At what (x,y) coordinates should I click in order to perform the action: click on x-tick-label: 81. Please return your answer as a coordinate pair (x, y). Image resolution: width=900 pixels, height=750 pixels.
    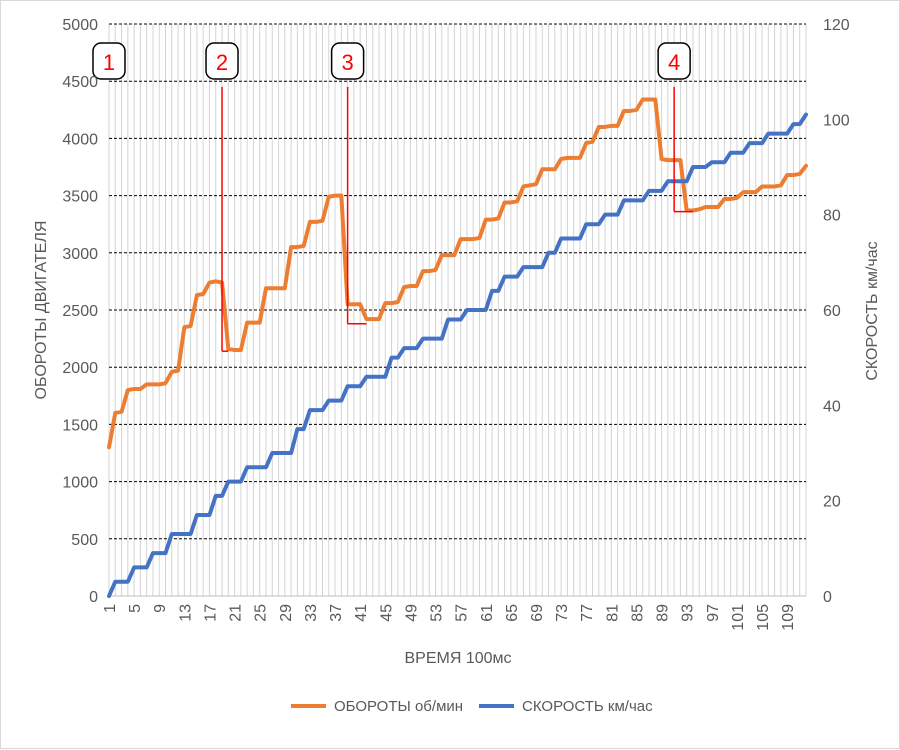
    Looking at the image, I should click on (612, 613).